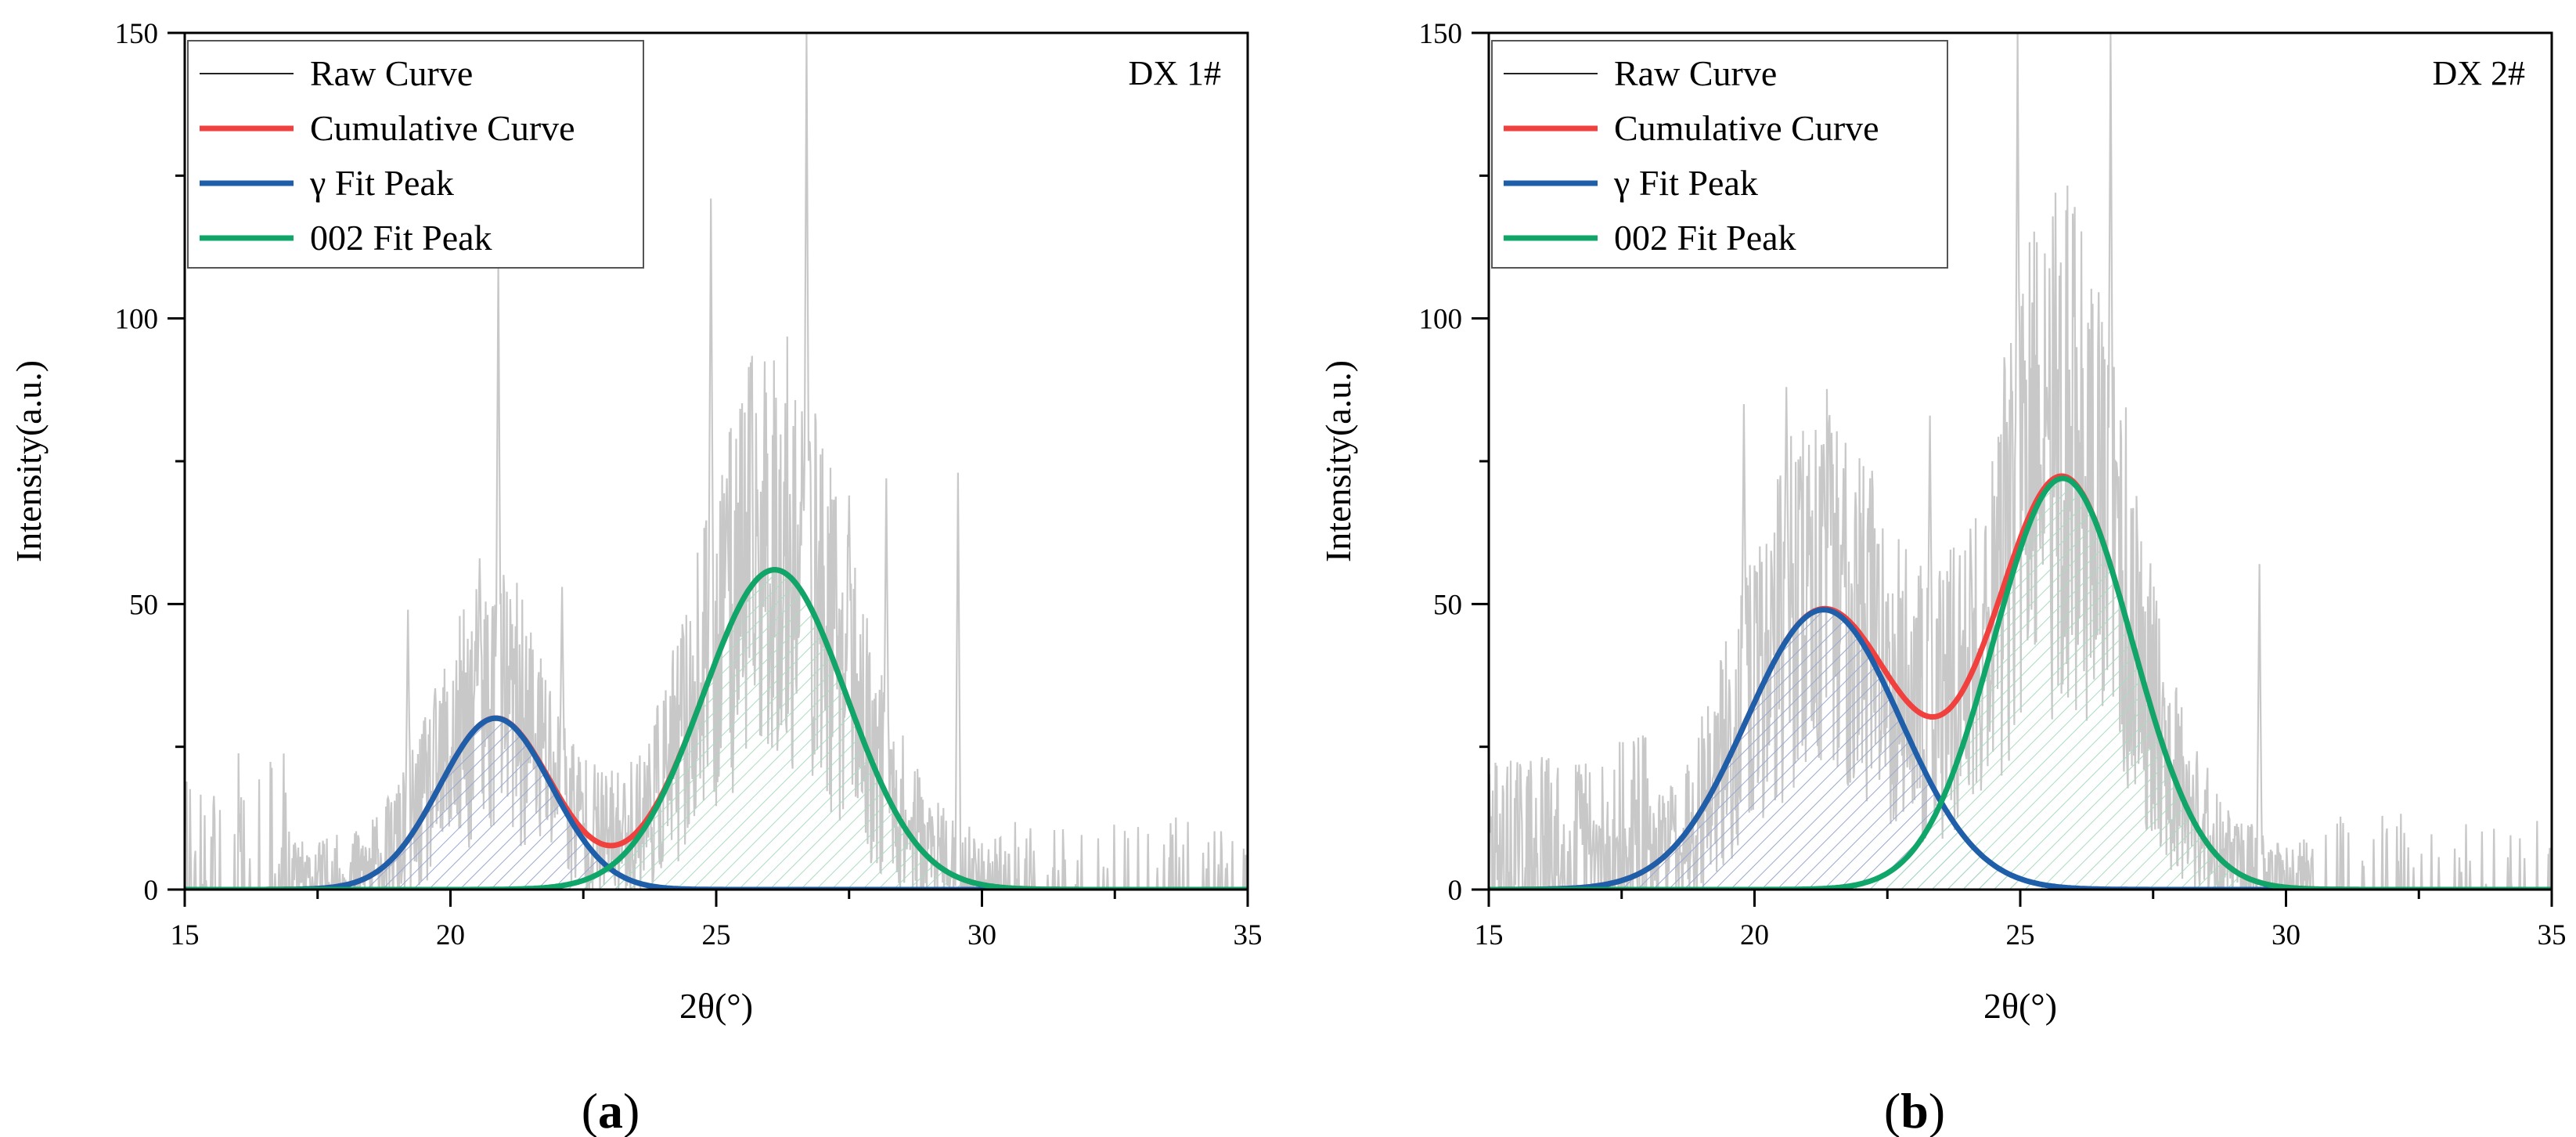  Describe the element at coordinates (590, 1110) in the screenshot. I see `caption-open-a: (` at that location.